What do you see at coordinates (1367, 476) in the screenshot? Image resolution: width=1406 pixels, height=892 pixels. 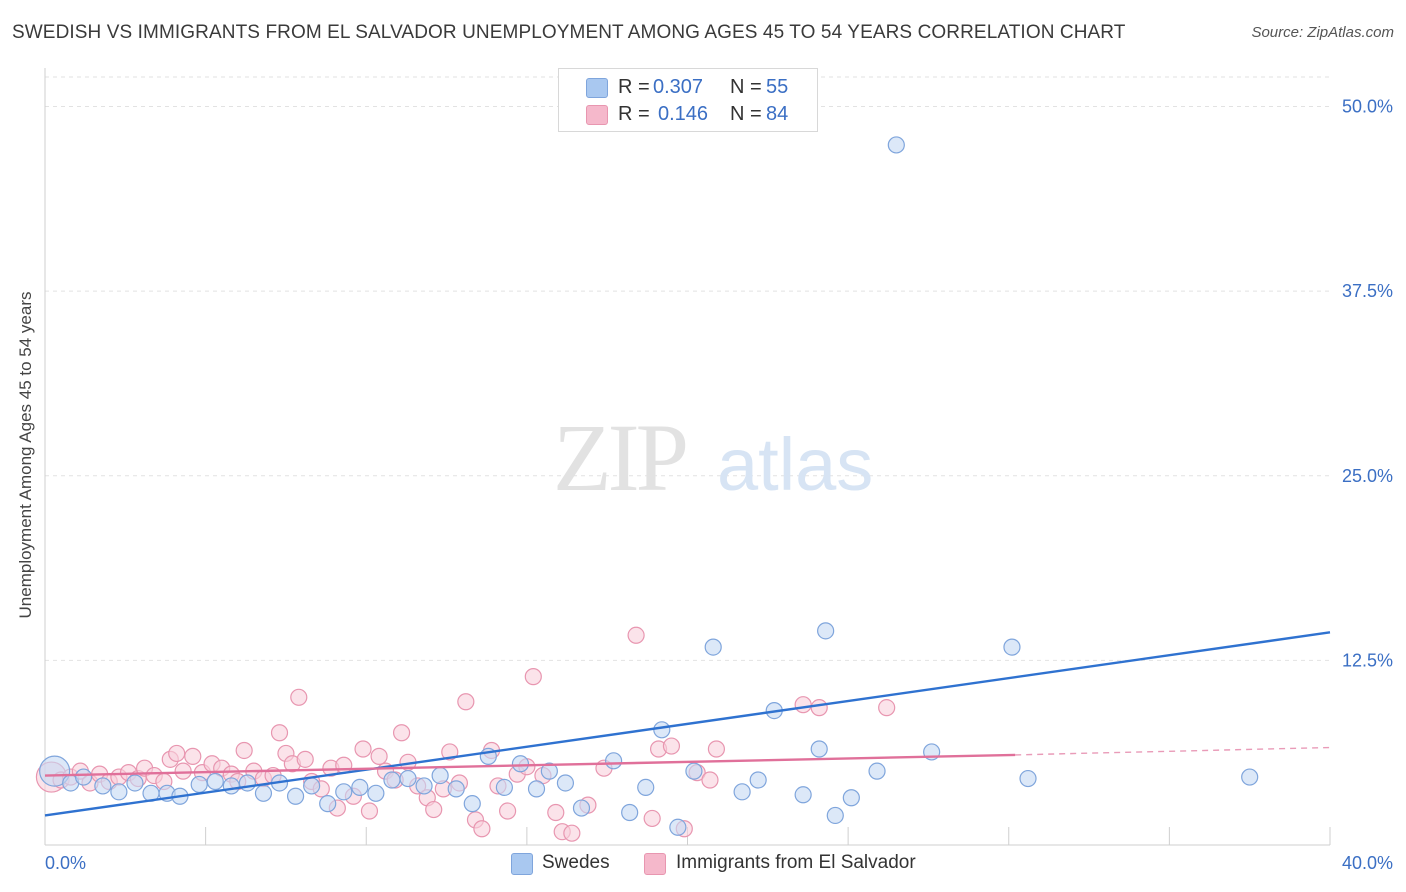 I see `y-tick-label: 25.0%` at bounding box center [1367, 476].